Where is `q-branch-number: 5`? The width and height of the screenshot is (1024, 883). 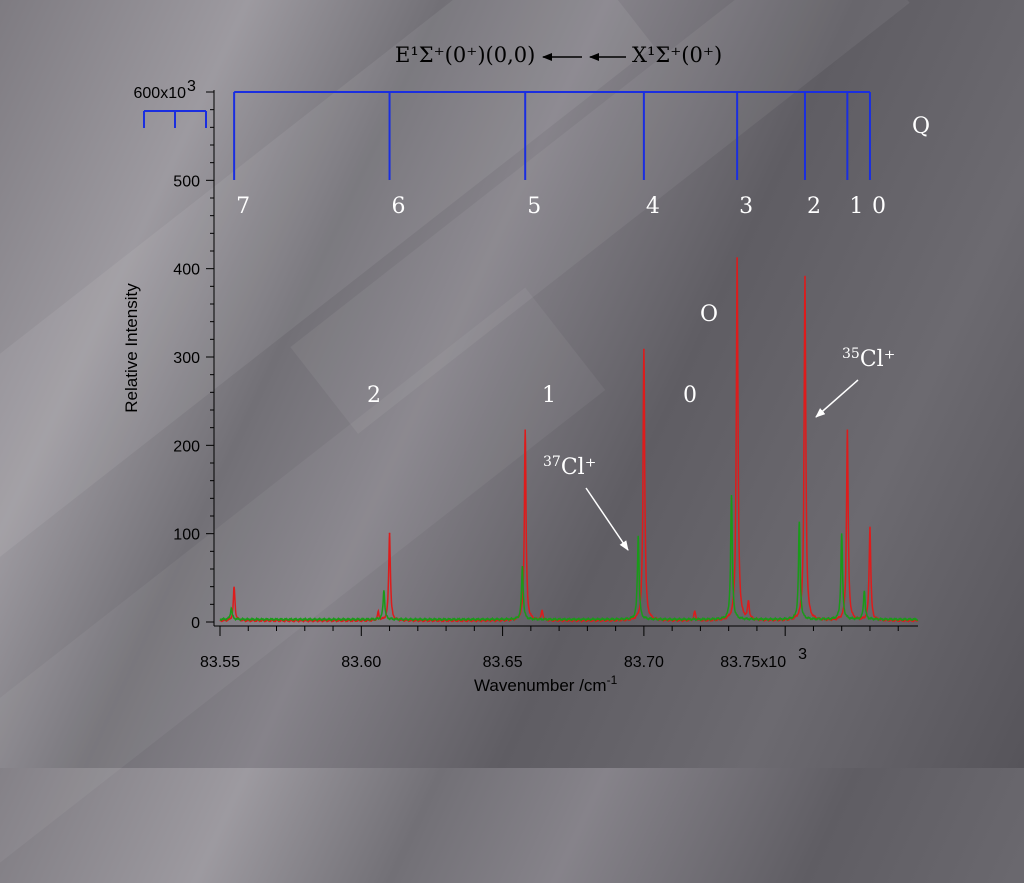
q-branch-number: 5 is located at coordinates (534, 206).